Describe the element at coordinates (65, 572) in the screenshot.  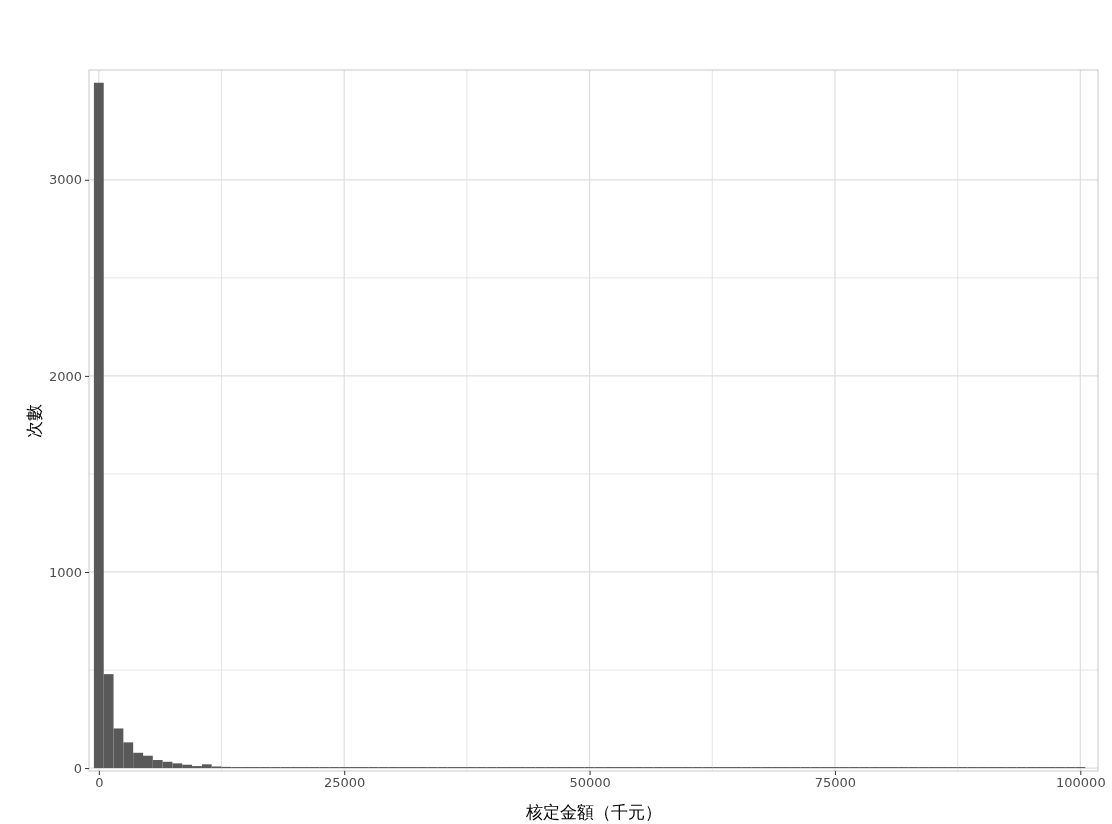
I see `y-tick-label: 1000` at that location.